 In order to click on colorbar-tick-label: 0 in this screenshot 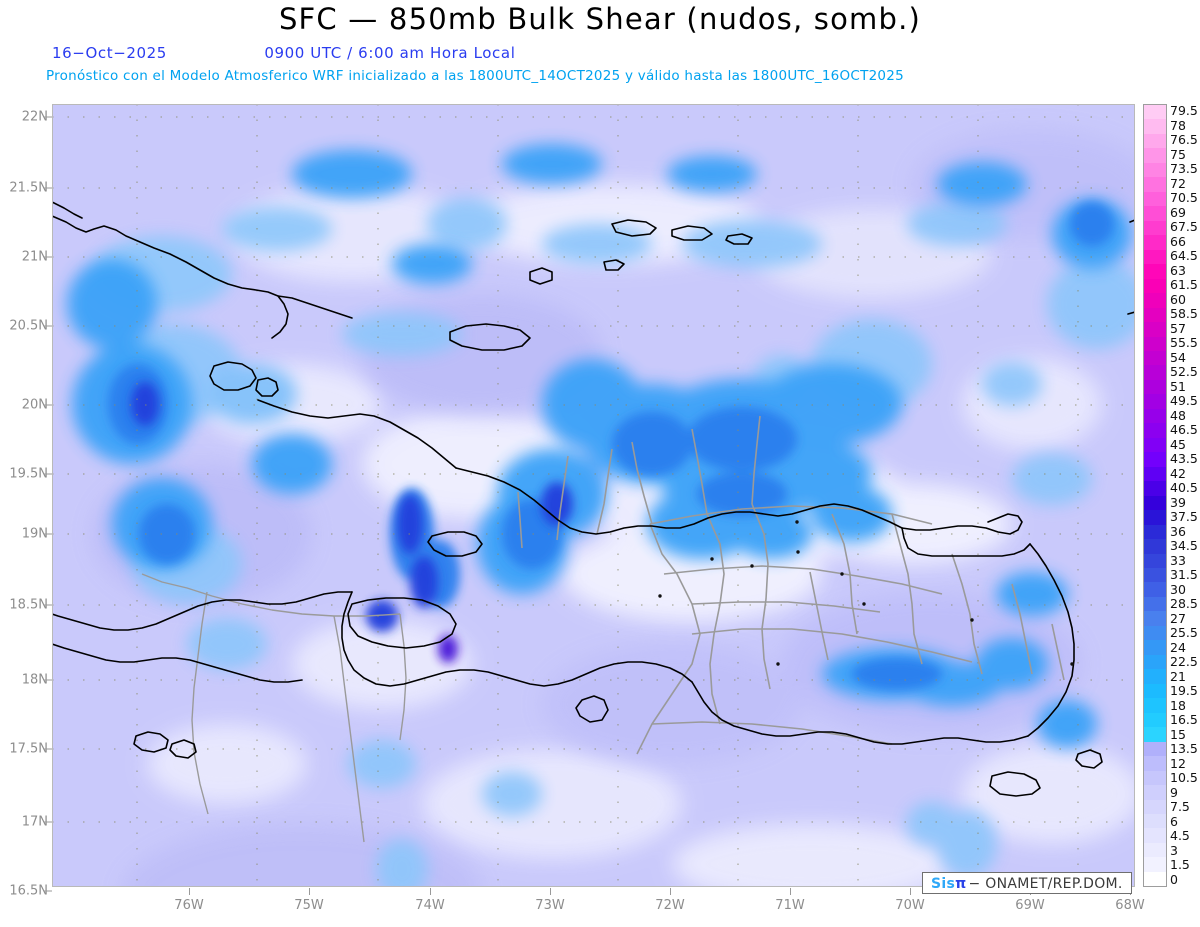, I will do `click(1174, 879)`.